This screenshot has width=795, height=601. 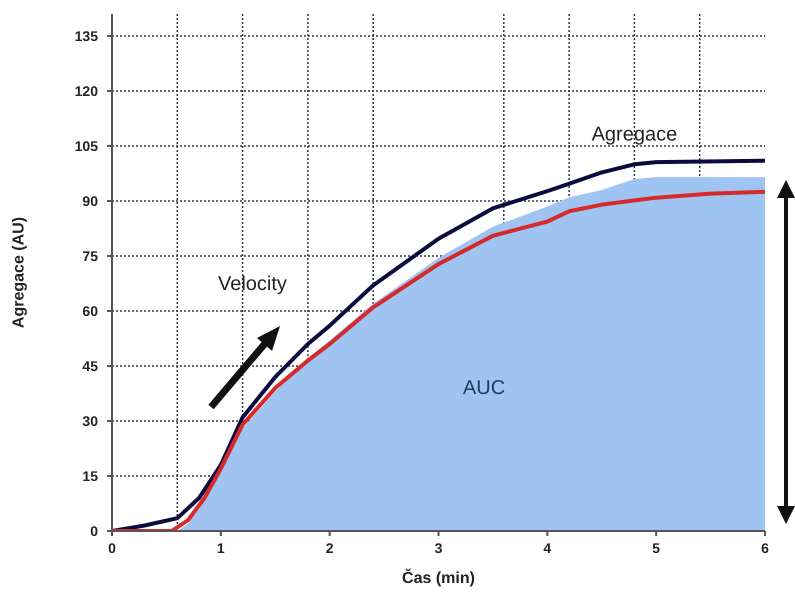 I want to click on series-label: AUC, so click(x=484, y=388).